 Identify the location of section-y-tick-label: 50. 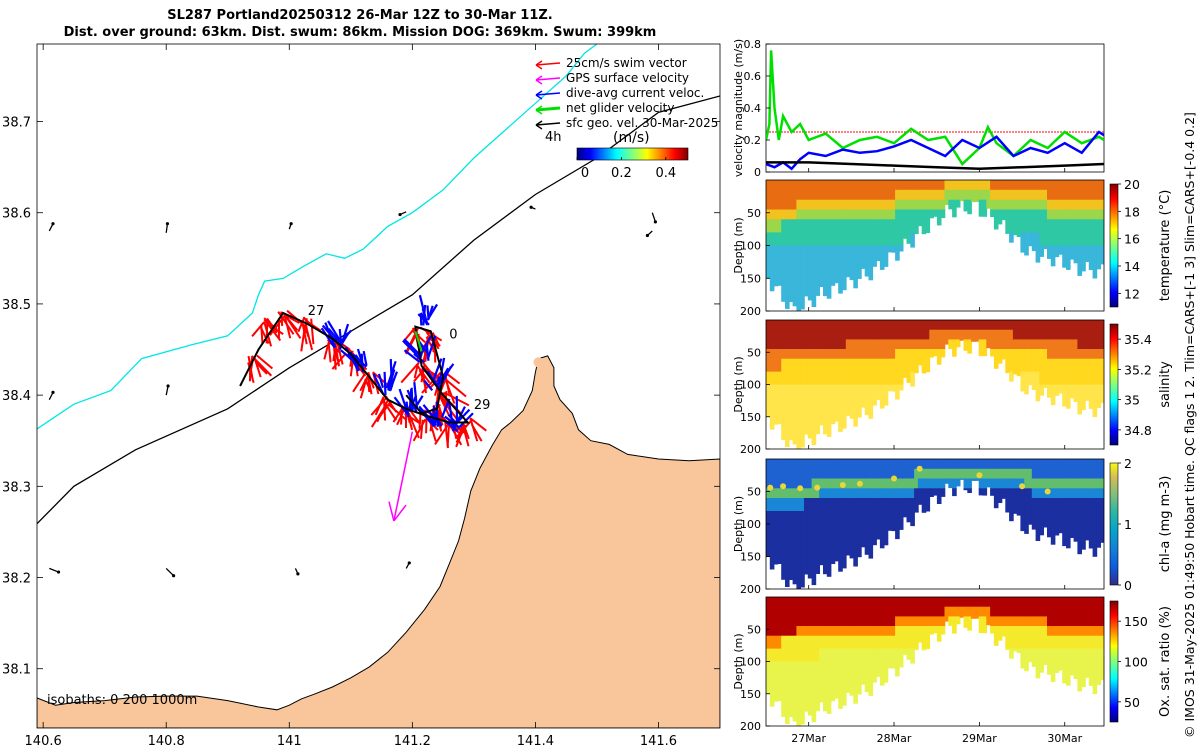
(754, 352).